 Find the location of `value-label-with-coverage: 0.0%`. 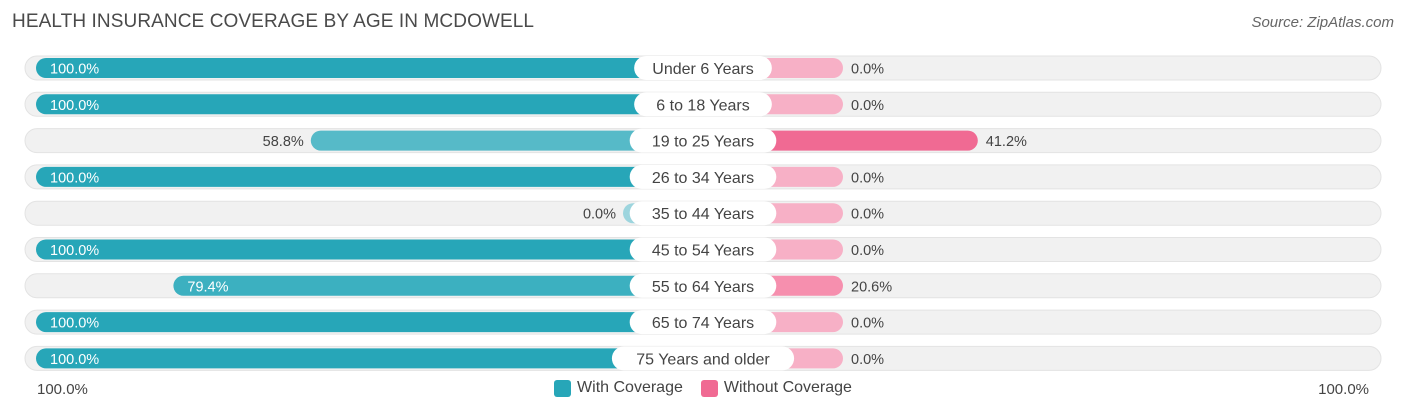

value-label-with-coverage: 0.0% is located at coordinates (599, 215).